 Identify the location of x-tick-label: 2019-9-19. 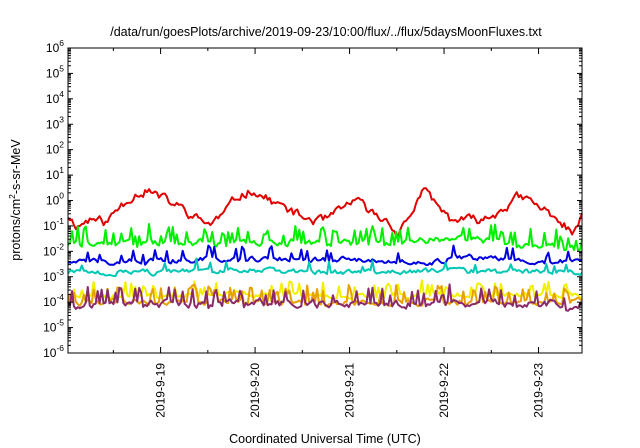
(161, 390).